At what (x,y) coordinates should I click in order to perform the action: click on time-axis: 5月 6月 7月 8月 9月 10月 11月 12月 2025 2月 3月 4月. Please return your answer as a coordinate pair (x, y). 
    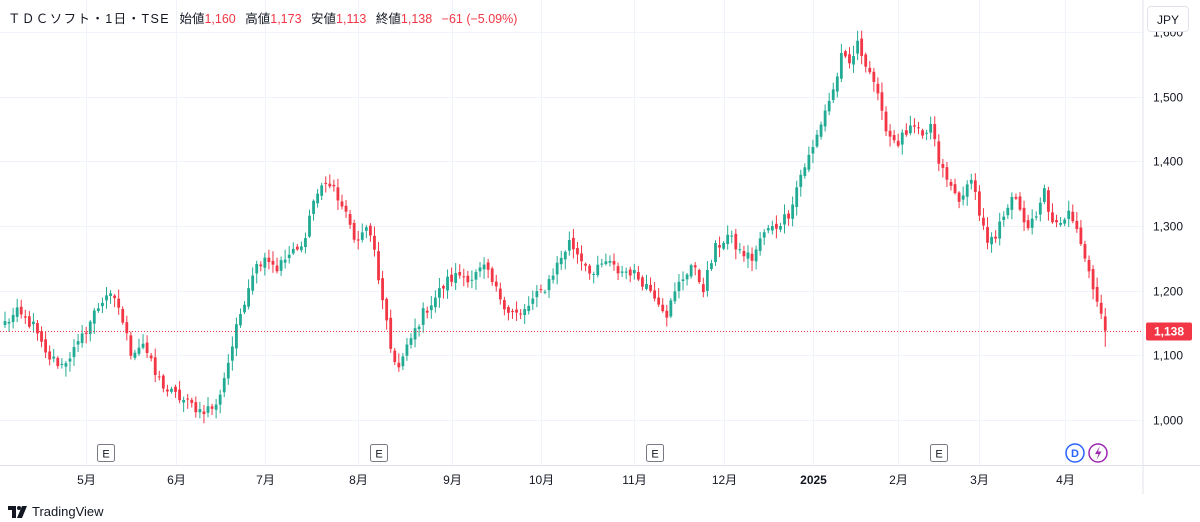
    Looking at the image, I should click on (576, 480).